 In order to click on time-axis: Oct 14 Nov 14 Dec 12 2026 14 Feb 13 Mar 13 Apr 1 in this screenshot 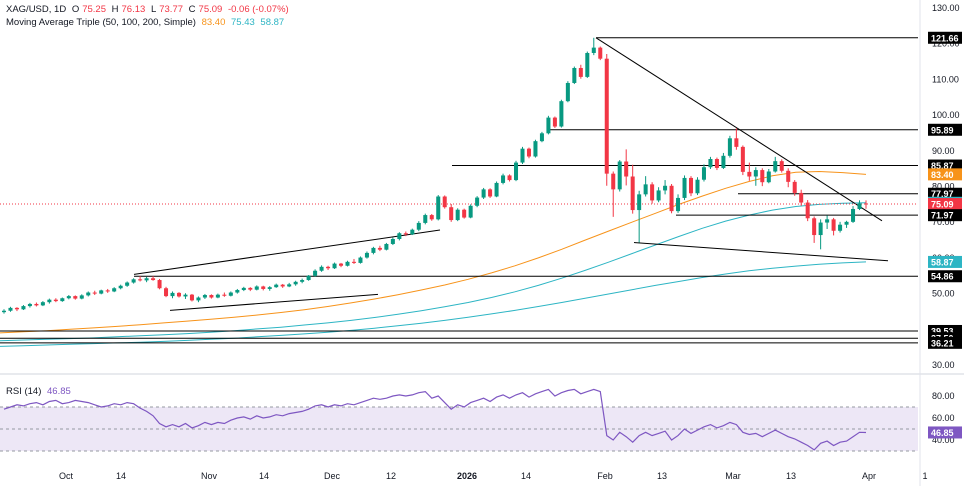, I will do `click(493, 476)`.